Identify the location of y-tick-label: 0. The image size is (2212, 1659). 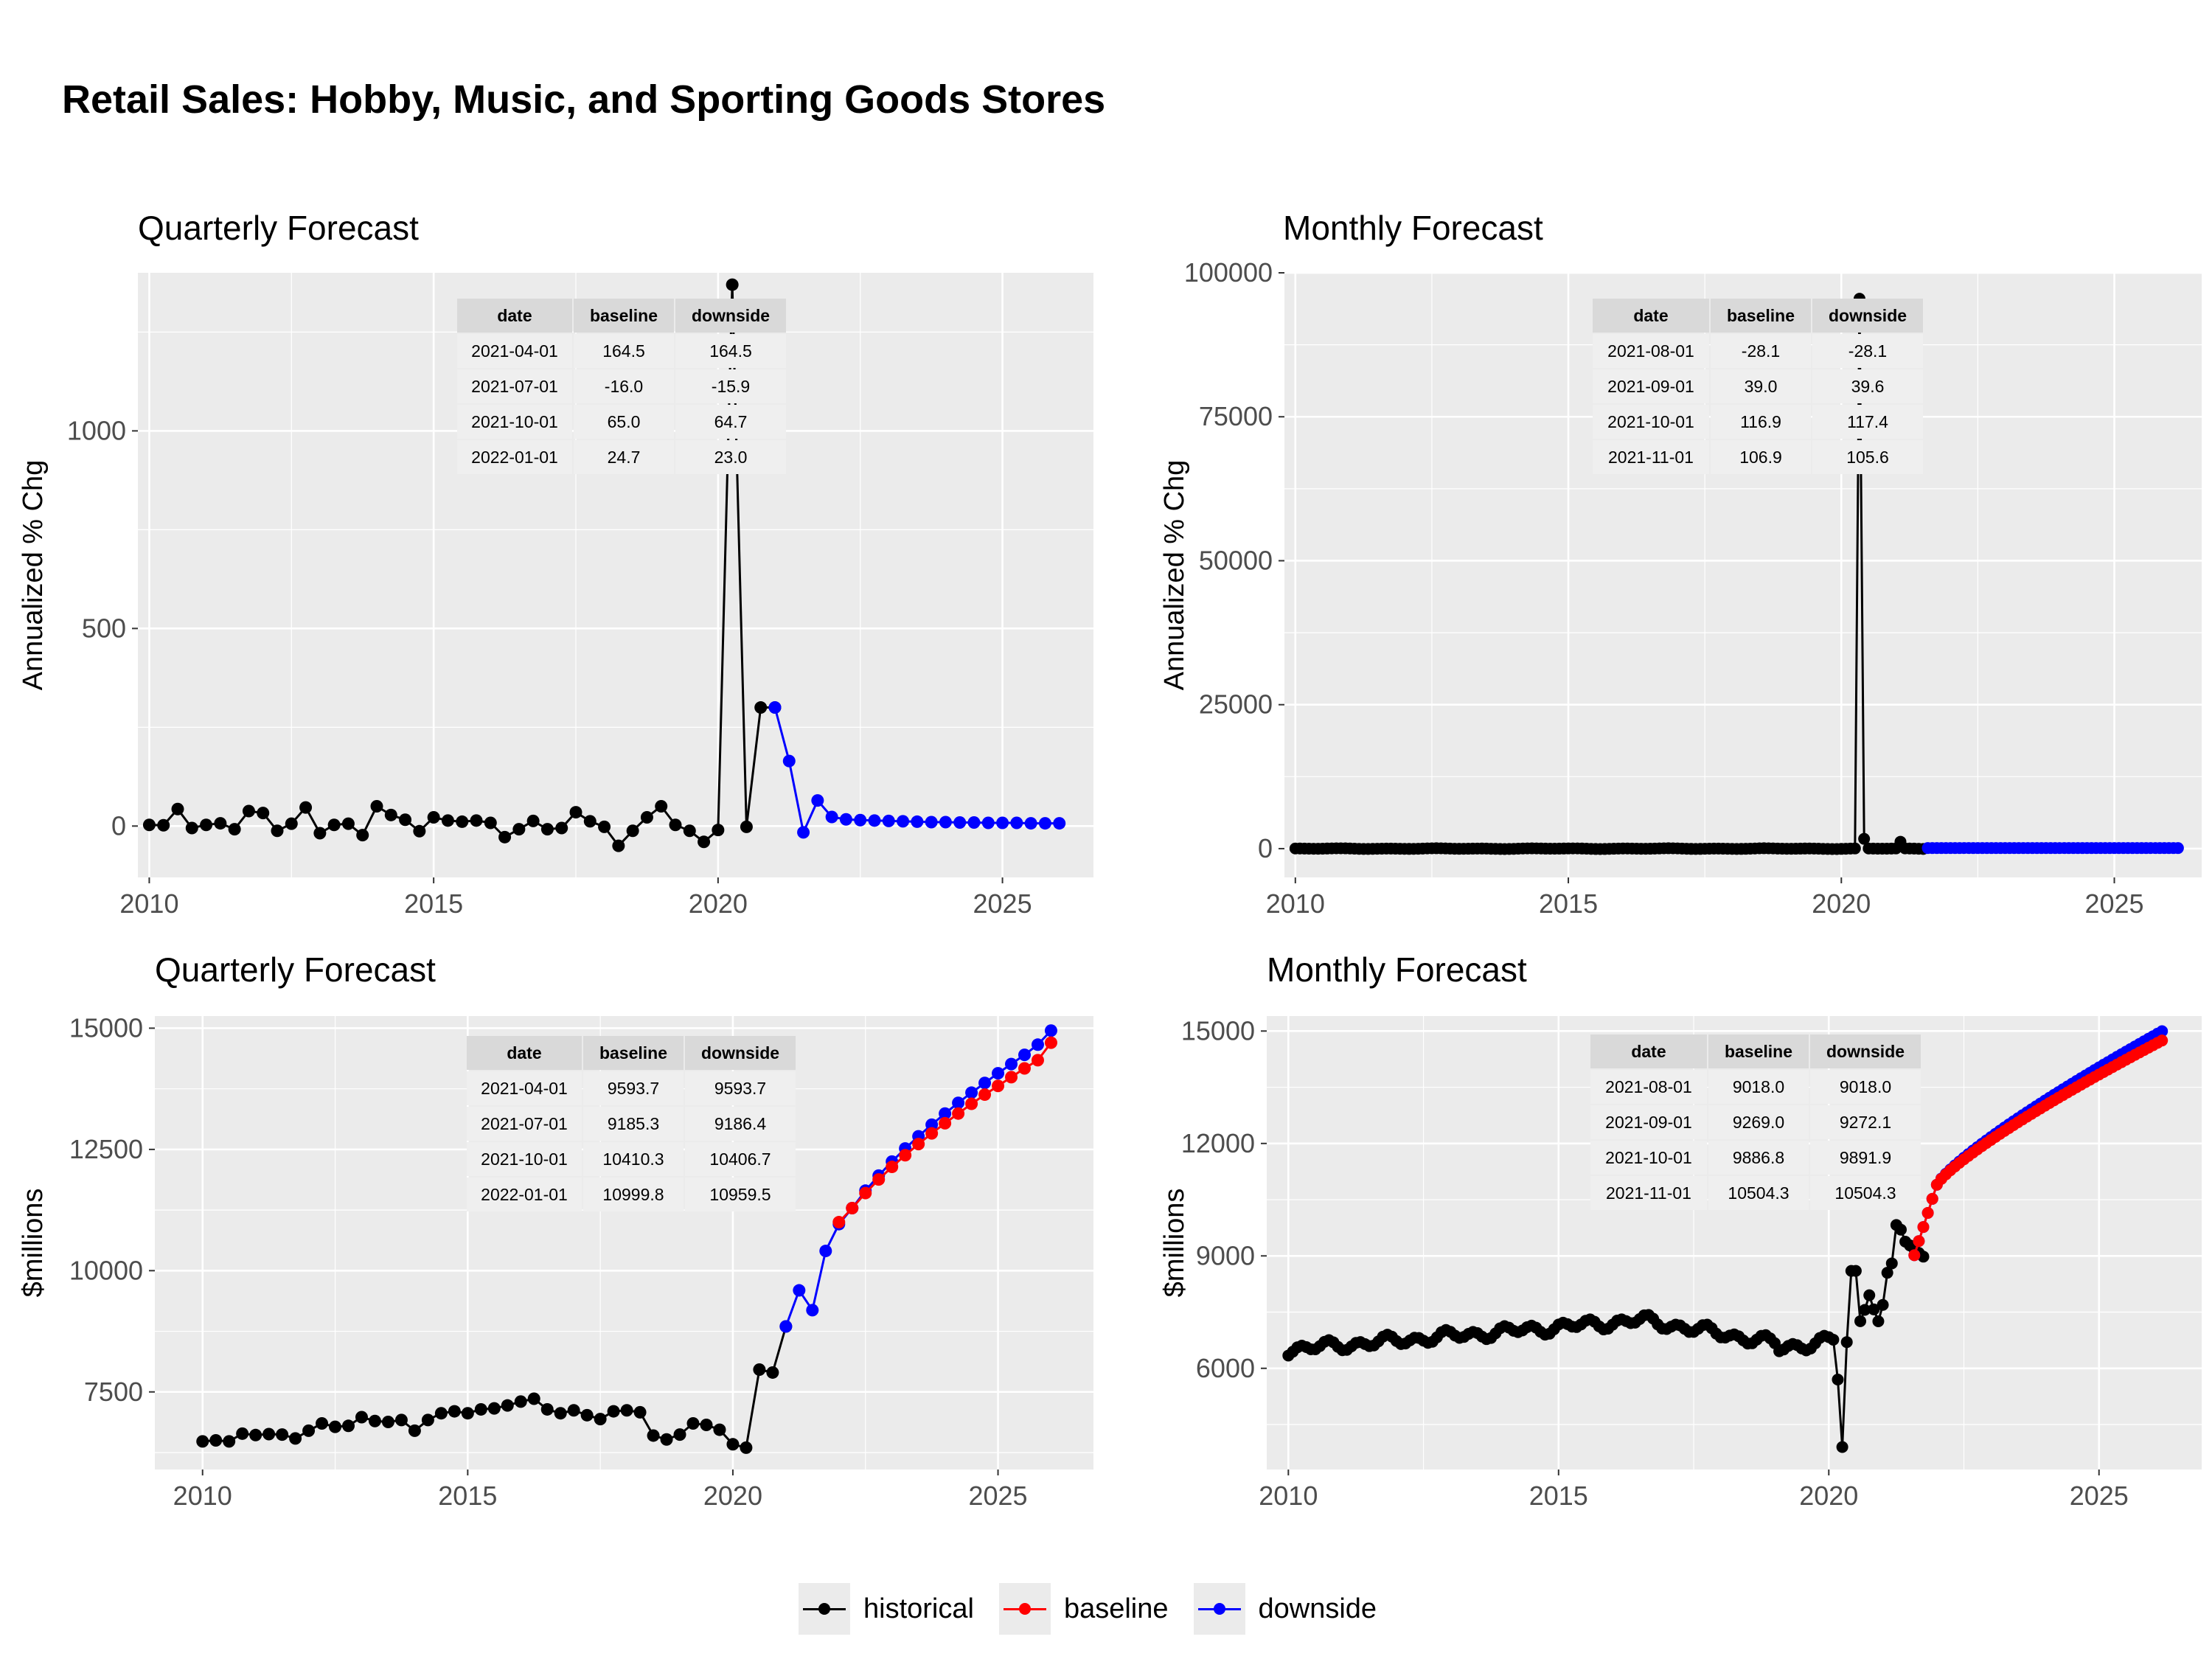
(118, 825).